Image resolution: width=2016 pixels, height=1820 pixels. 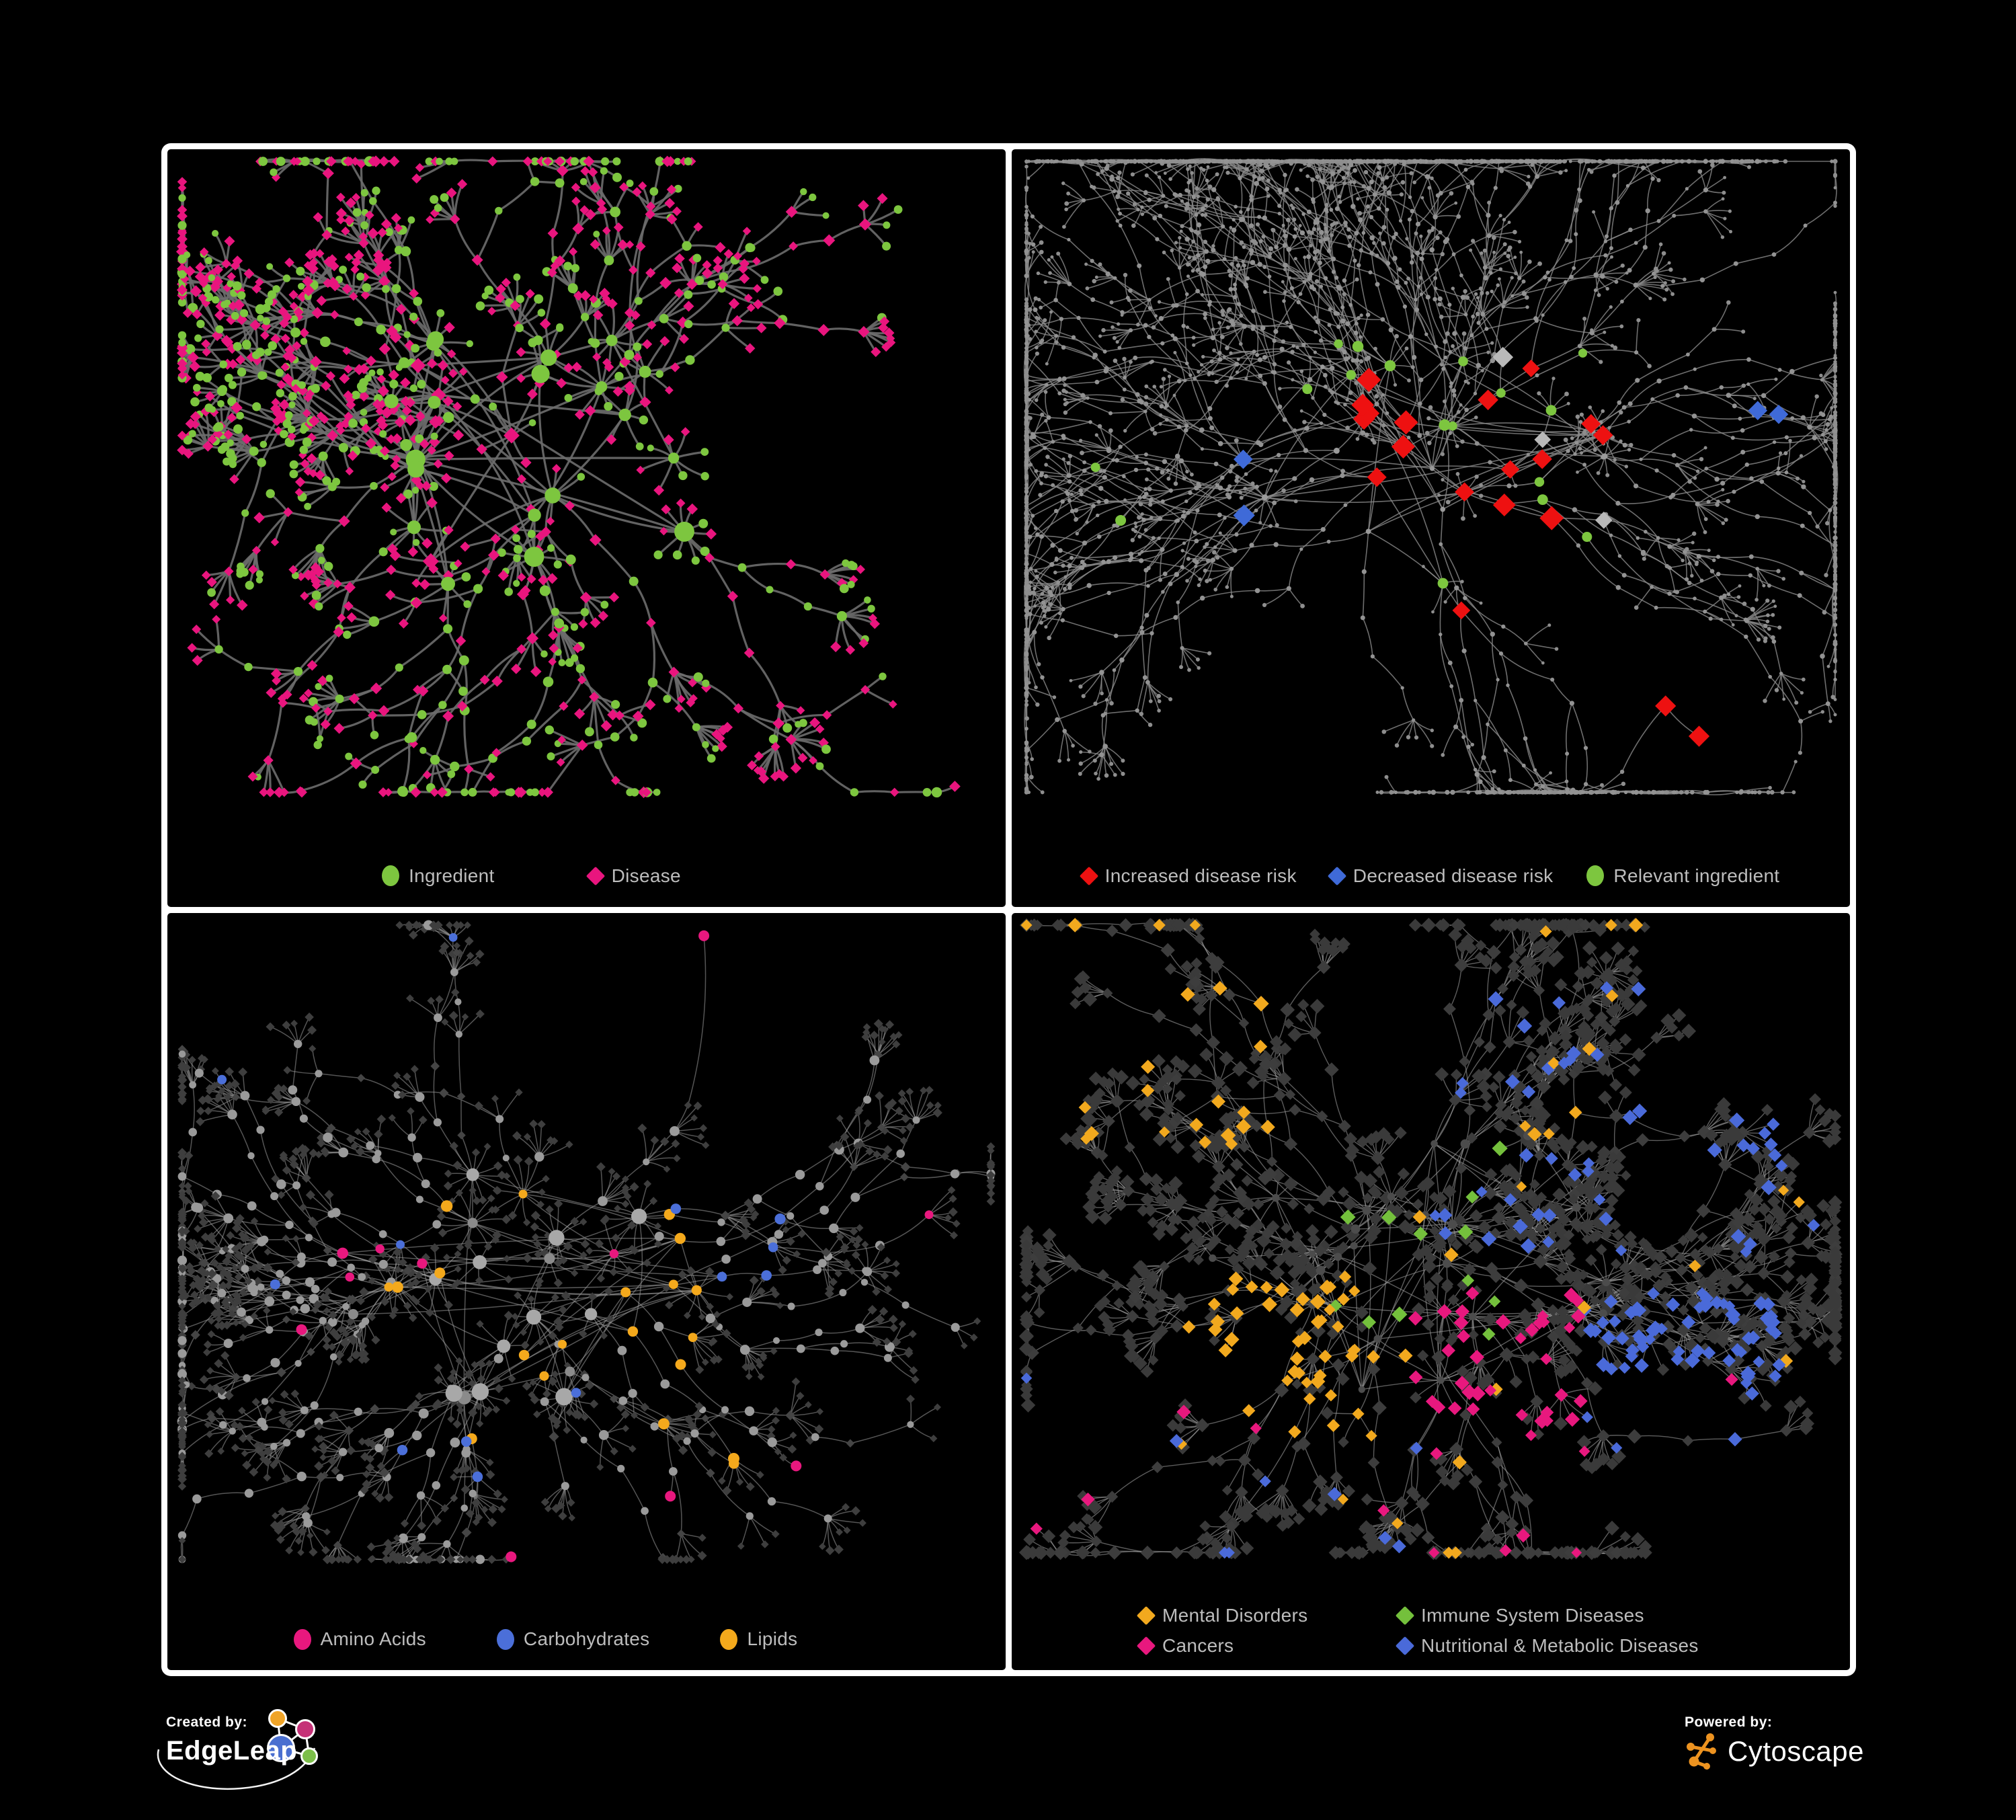 I want to click on legend-nutrient-classes: Amino Acids Carbohydrates Lipids, so click(x=586, y=1639).